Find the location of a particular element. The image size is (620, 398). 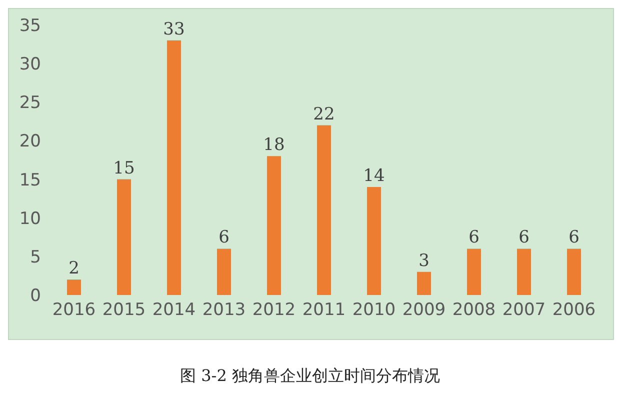

y-tick-label: 20 is located at coordinates (30, 142).